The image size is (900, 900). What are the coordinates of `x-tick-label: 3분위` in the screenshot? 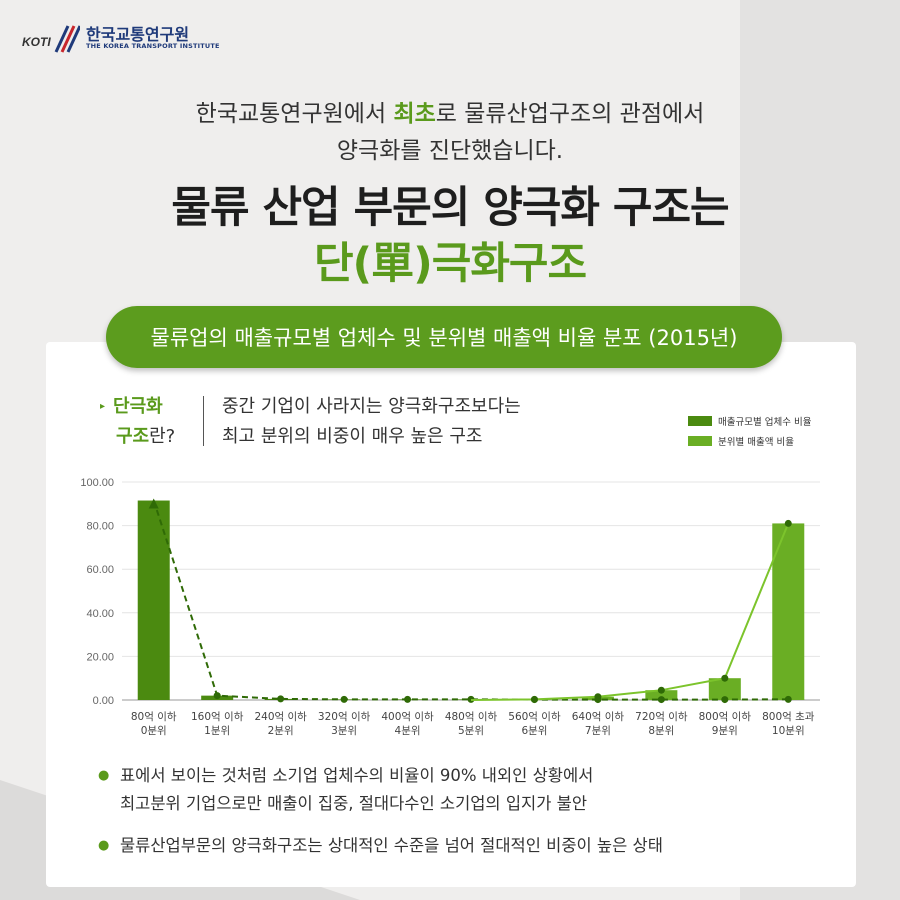 It's located at (344, 730).